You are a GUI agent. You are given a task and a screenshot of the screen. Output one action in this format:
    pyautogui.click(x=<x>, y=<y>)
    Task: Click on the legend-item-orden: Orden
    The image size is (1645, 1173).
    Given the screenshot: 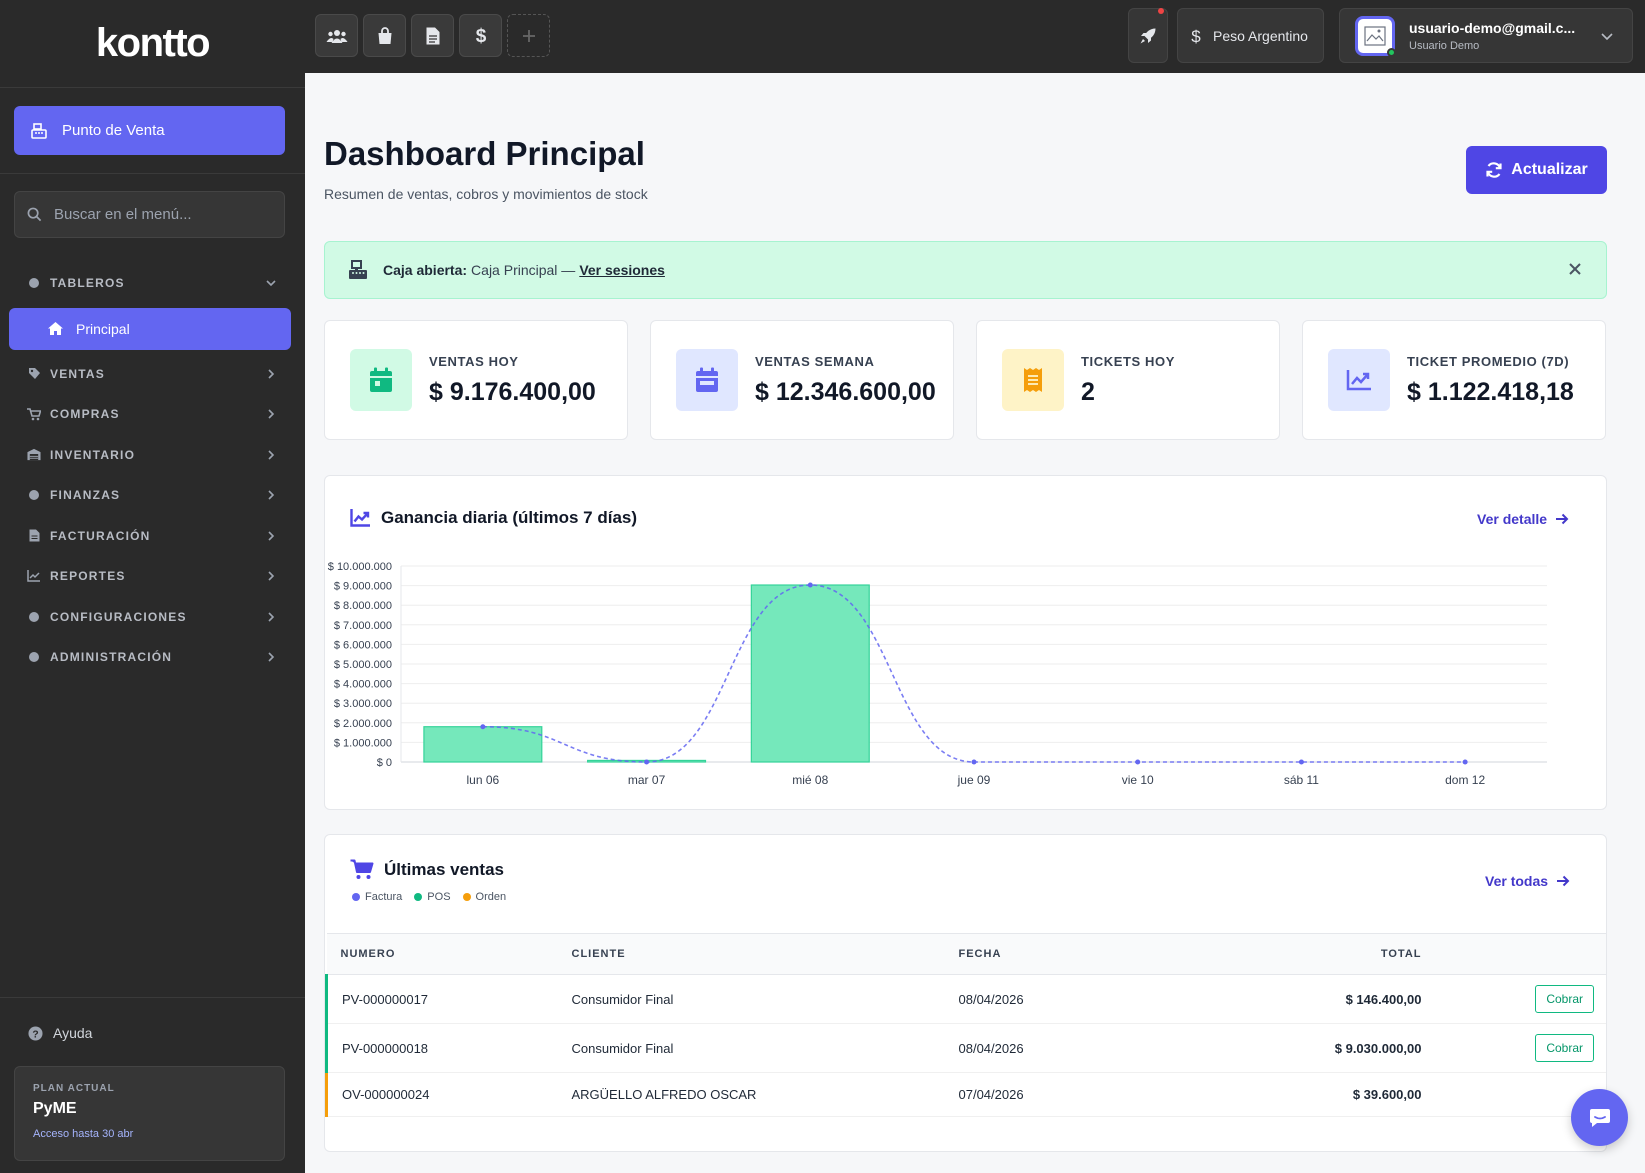 What is the action you would take?
    pyautogui.click(x=484, y=897)
    